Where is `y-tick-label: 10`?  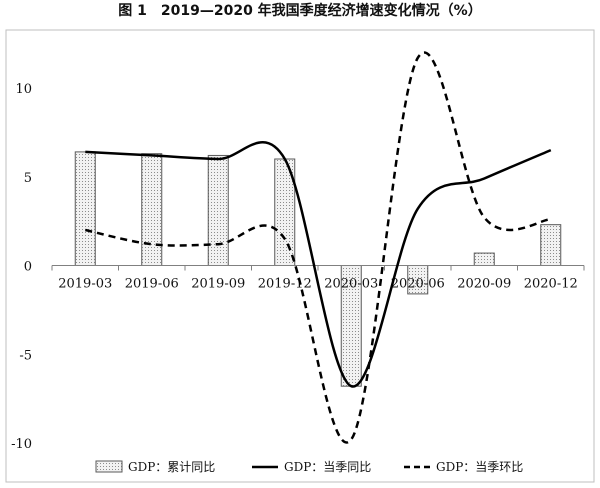 y-tick-label: 10 is located at coordinates (23, 89).